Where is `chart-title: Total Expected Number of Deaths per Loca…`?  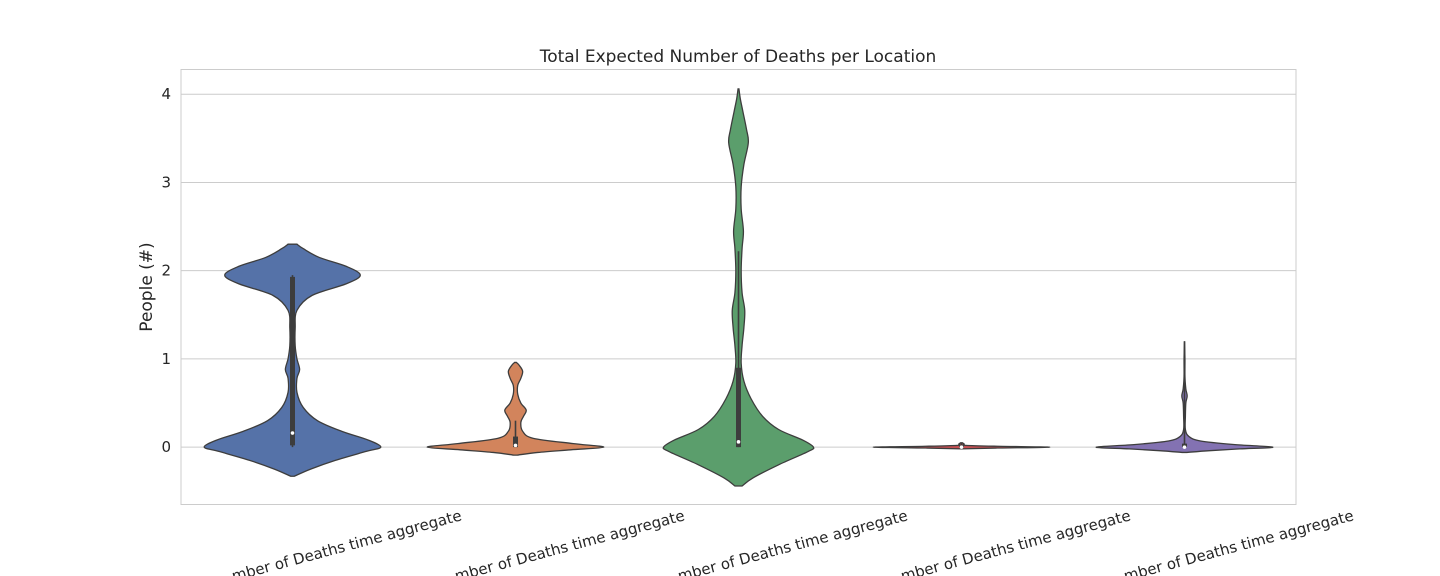
chart-title: Total Expected Number of Deaths per Loca… is located at coordinates (738, 57).